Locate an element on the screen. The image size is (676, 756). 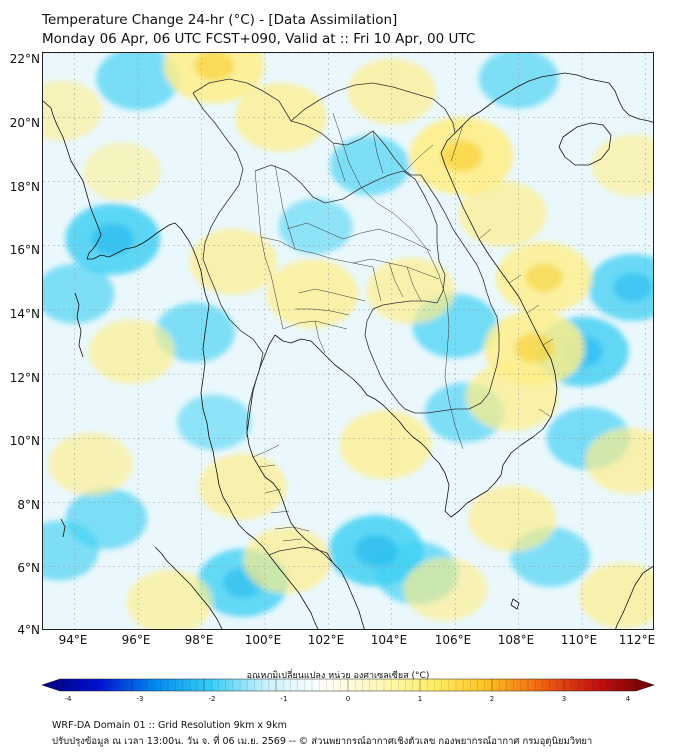
border-cambodia is located at coordinates (432, 357).